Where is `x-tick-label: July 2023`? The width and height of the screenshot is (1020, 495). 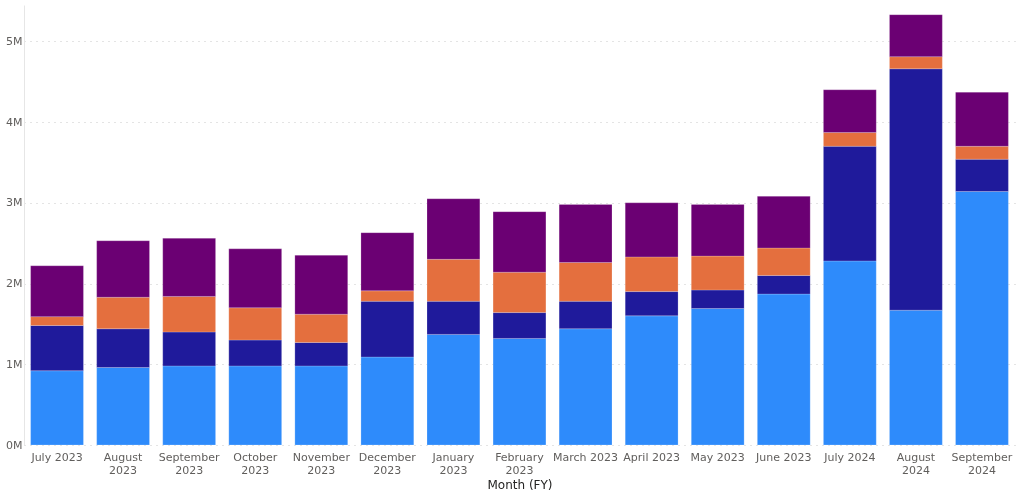
x-tick-label: July 2023 is located at coordinates (56, 457).